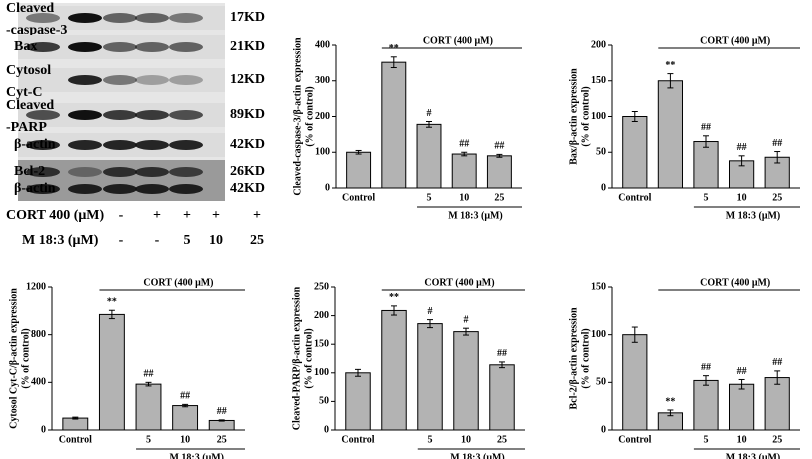  What do you see at coordinates (38, 382) in the screenshot?
I see `y-tick-label: 400` at bounding box center [38, 382].